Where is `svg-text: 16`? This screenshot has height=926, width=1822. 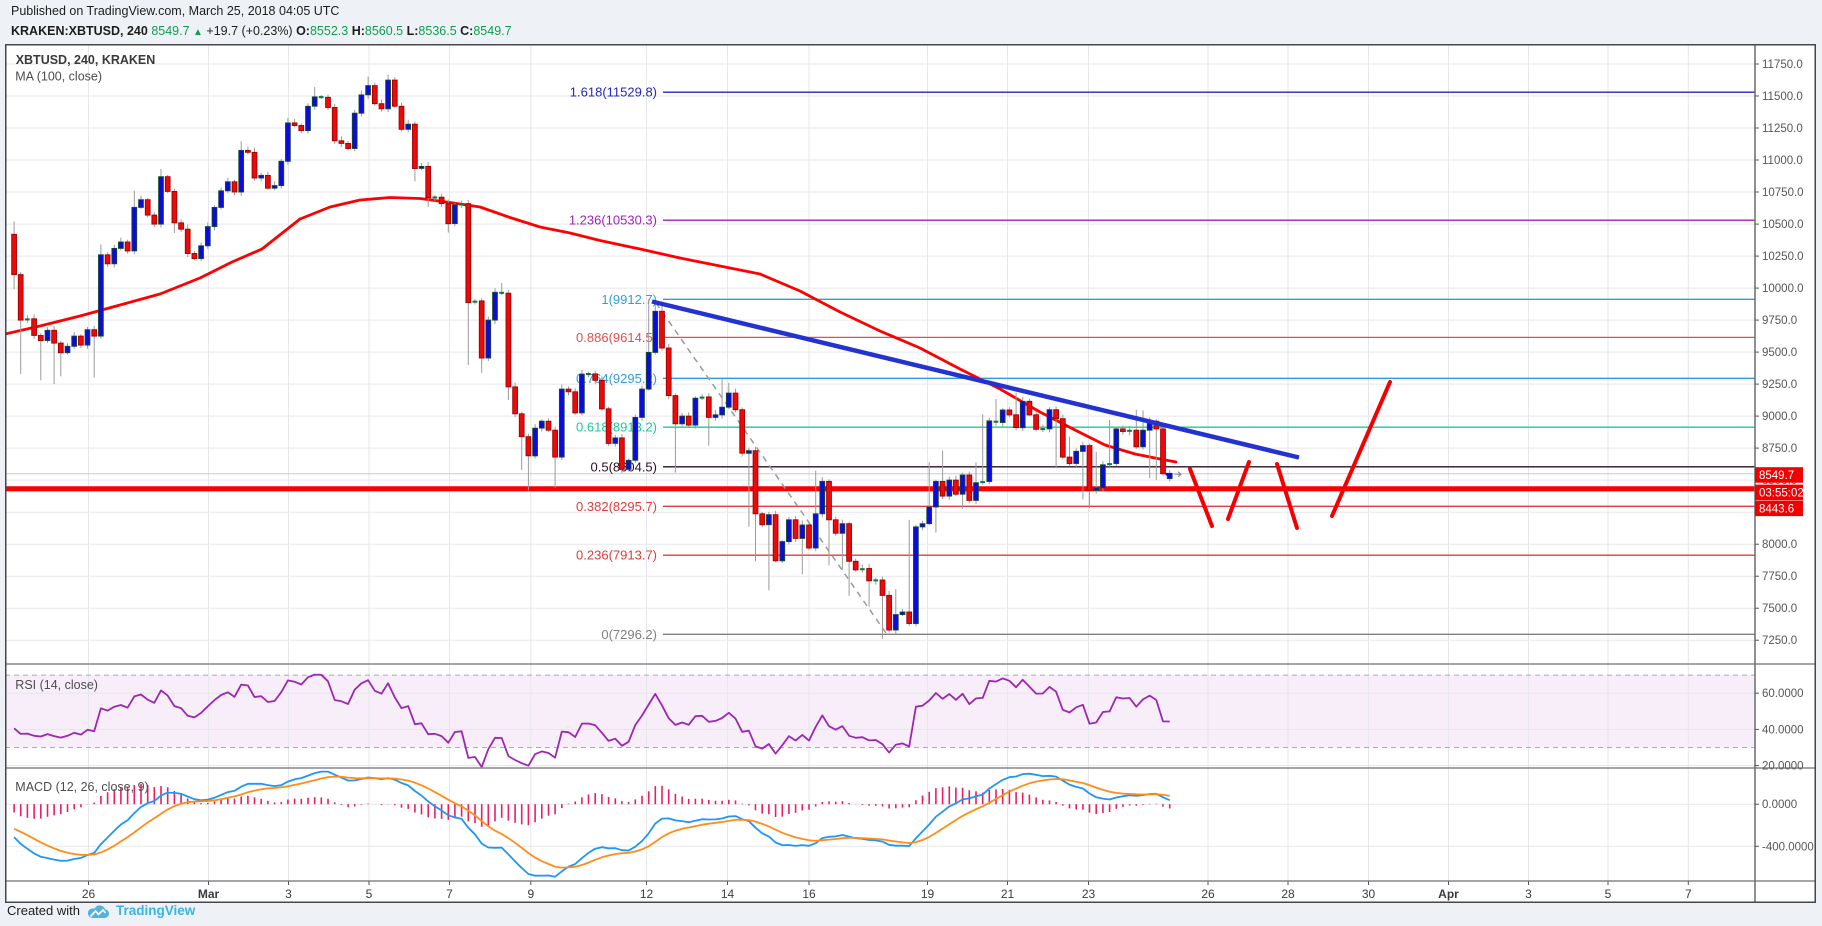
svg-text: 16 is located at coordinates (809, 894).